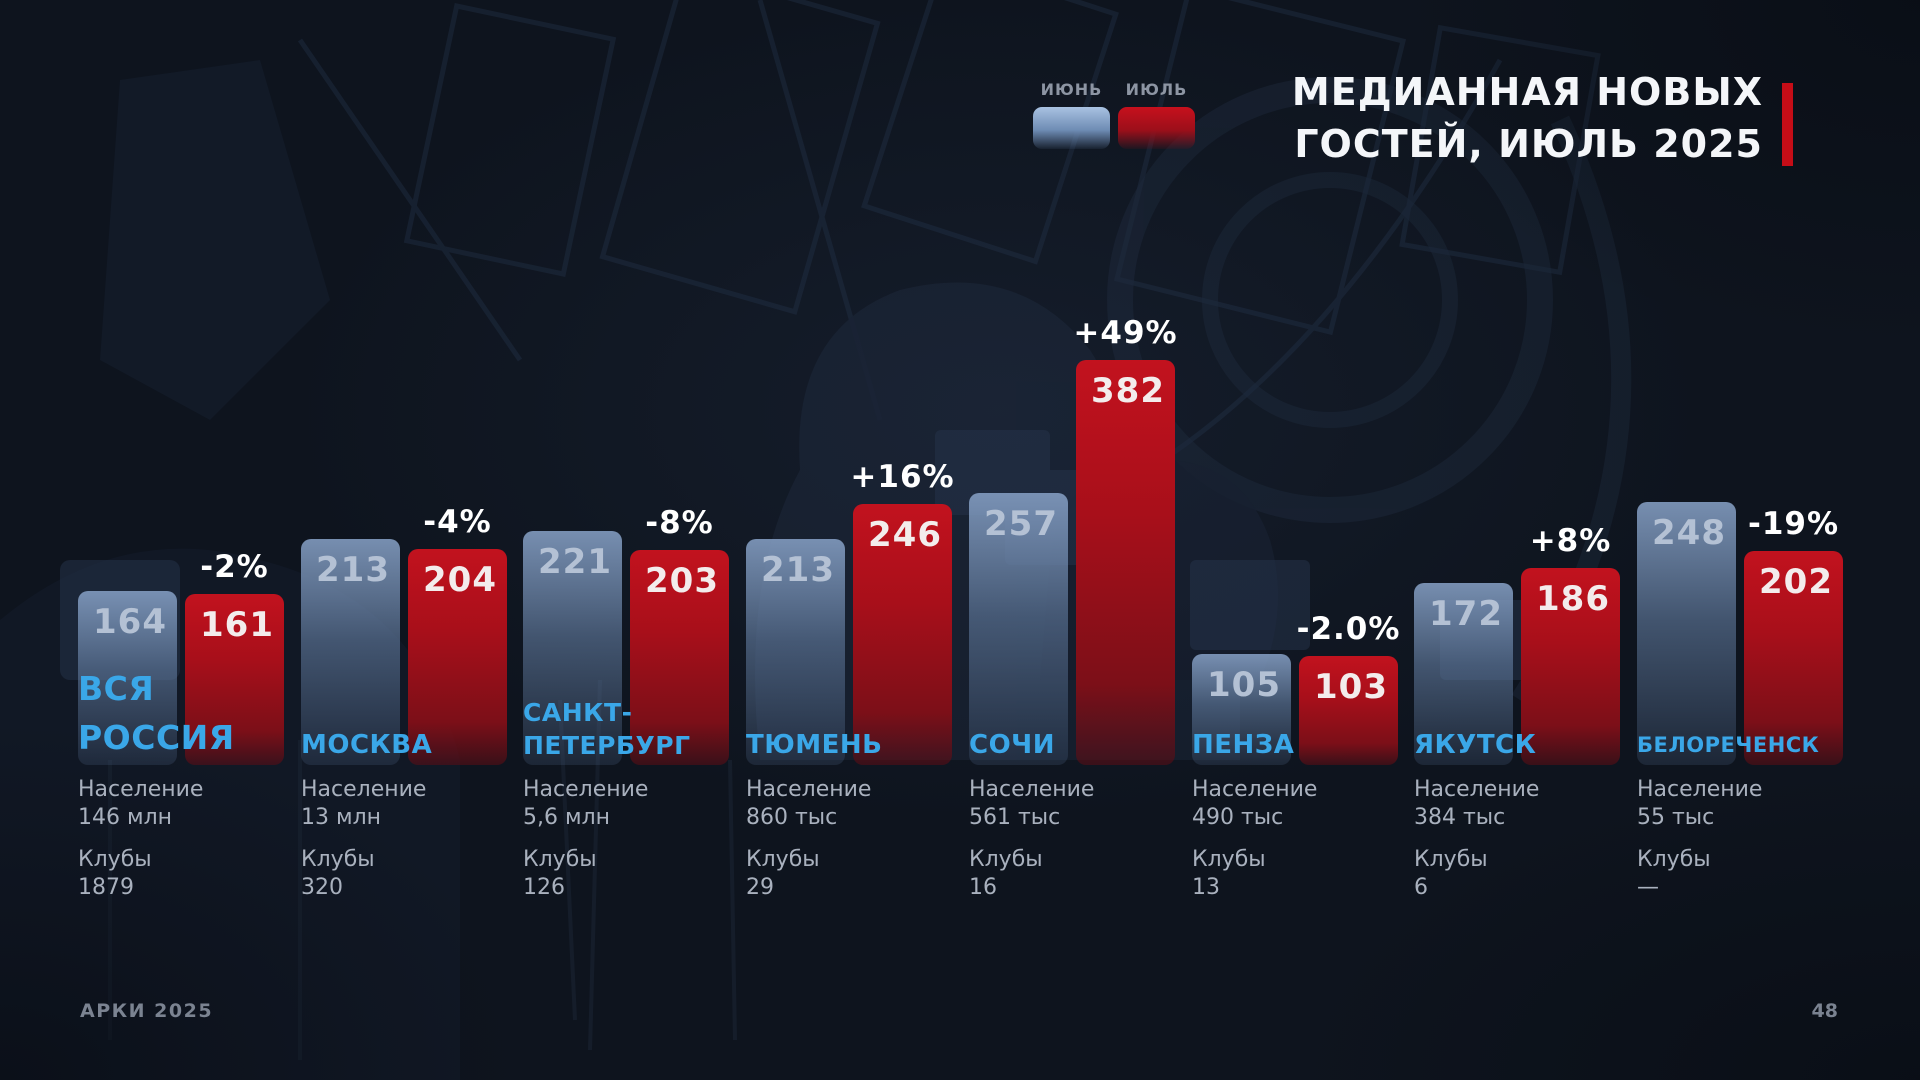 The image size is (1920, 1080). What do you see at coordinates (1128, 391) in the screenshot?
I see `july-value-label: 382` at bounding box center [1128, 391].